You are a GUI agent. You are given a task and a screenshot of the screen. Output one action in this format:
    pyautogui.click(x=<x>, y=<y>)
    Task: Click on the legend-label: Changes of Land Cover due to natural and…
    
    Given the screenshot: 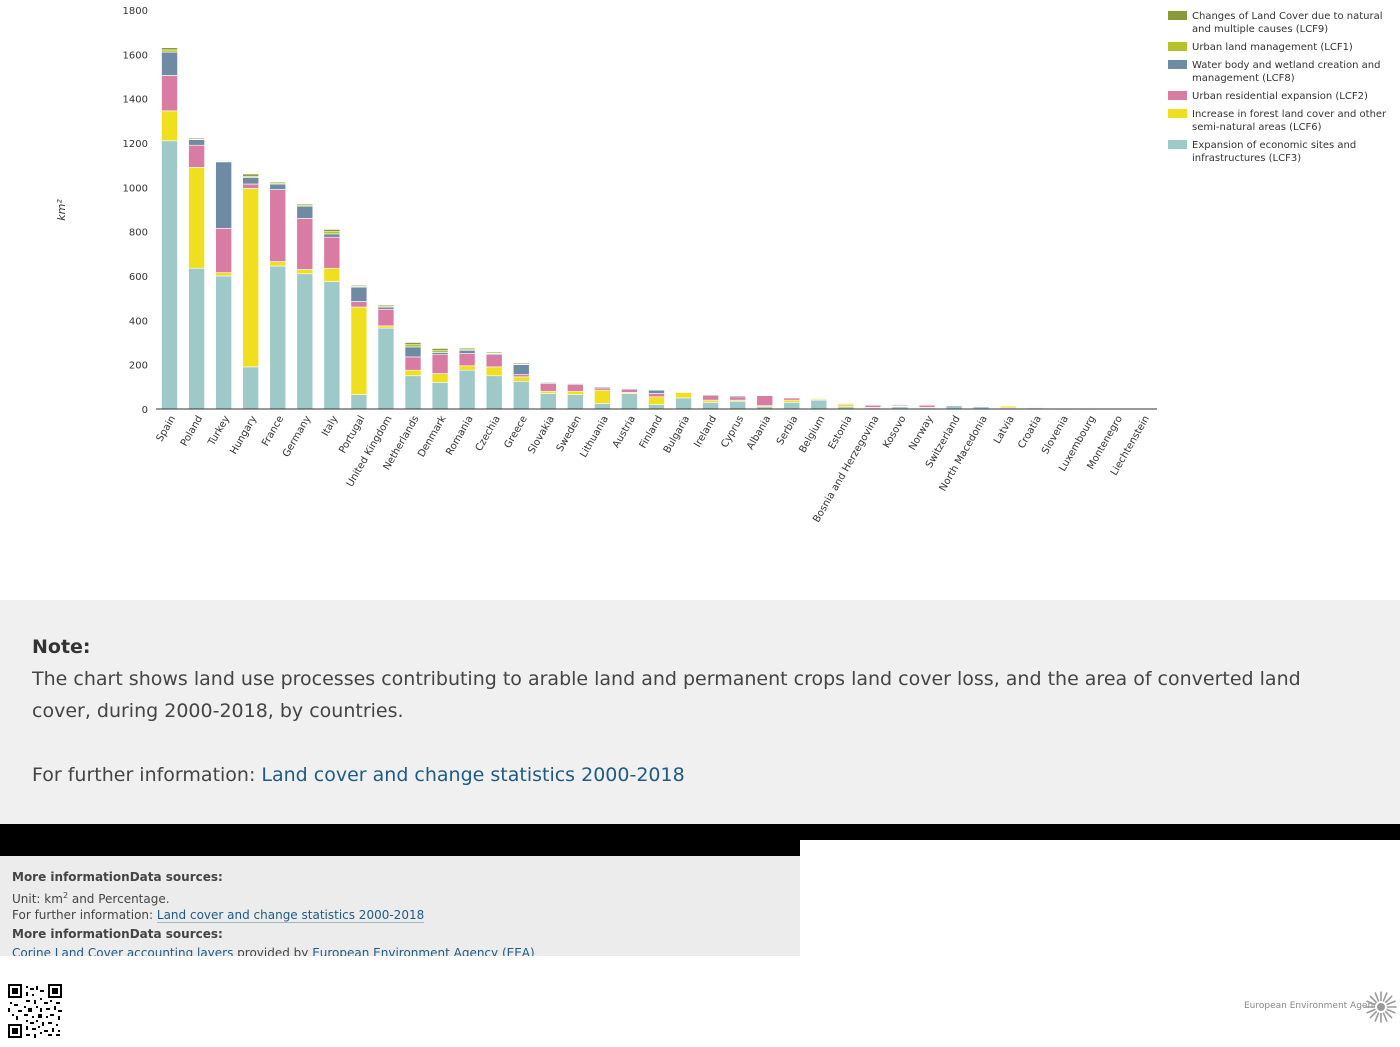 What is the action you would take?
    pyautogui.click(x=1287, y=23)
    